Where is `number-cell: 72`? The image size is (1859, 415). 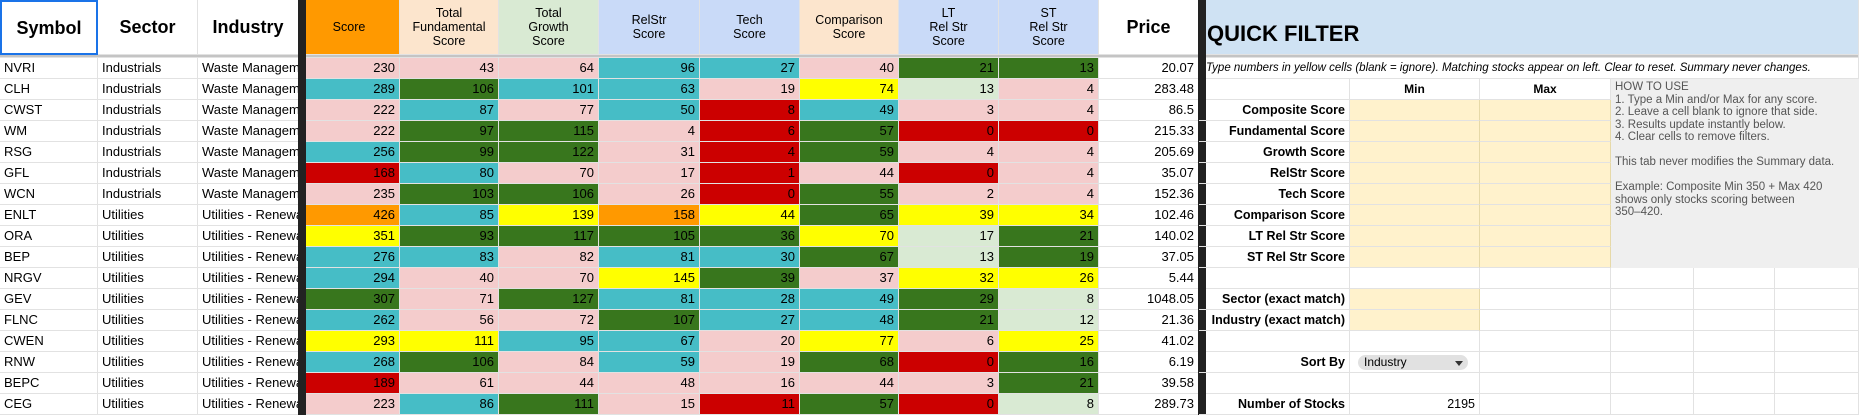
number-cell: 72 is located at coordinates (549, 320).